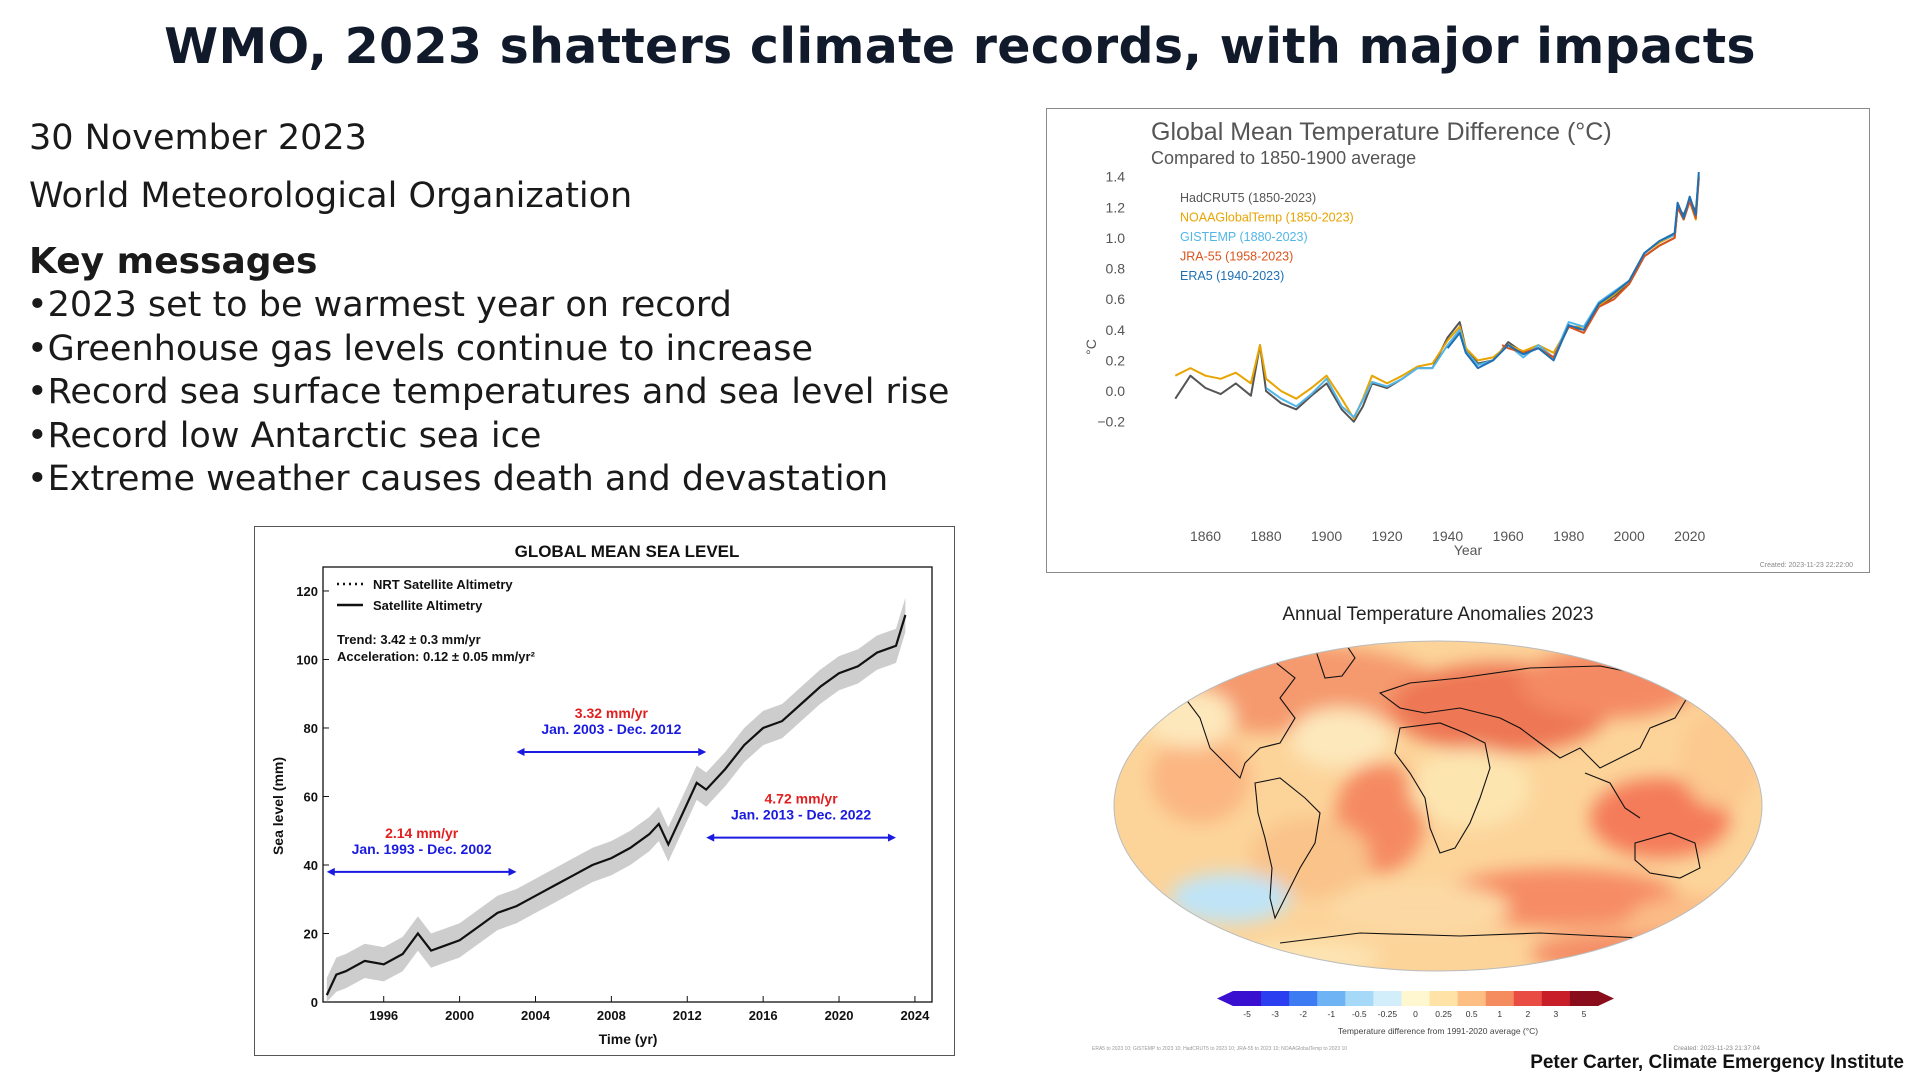 The image size is (1920, 1080). I want to click on x-tick-label: 2004, so click(536, 1015).